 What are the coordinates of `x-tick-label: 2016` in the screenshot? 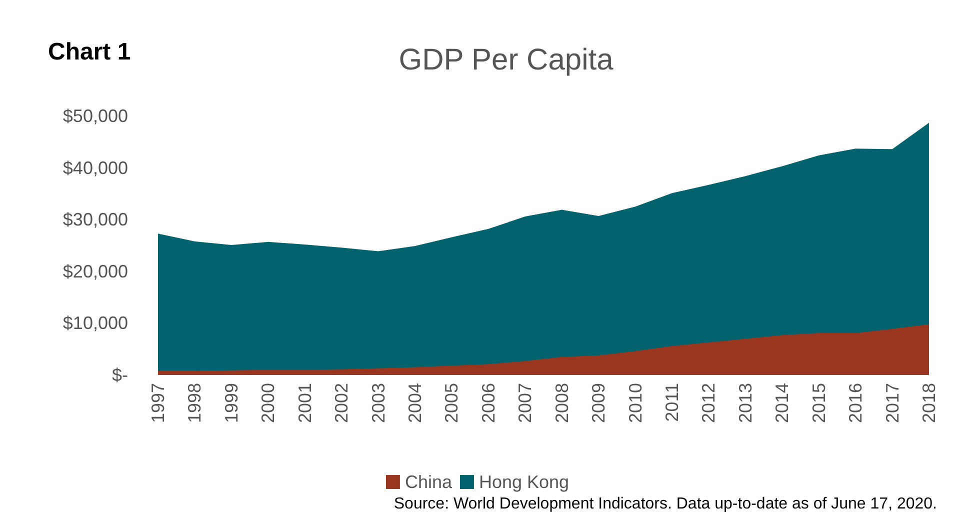 It's located at (856, 403).